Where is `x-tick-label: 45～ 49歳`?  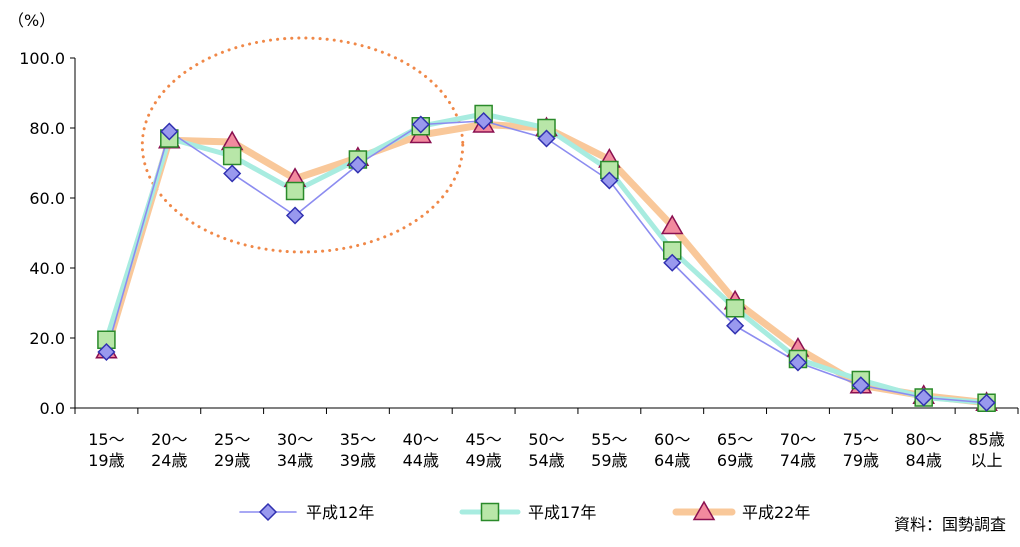
x-tick-label: 45～ 49歳 is located at coordinates (483, 450).